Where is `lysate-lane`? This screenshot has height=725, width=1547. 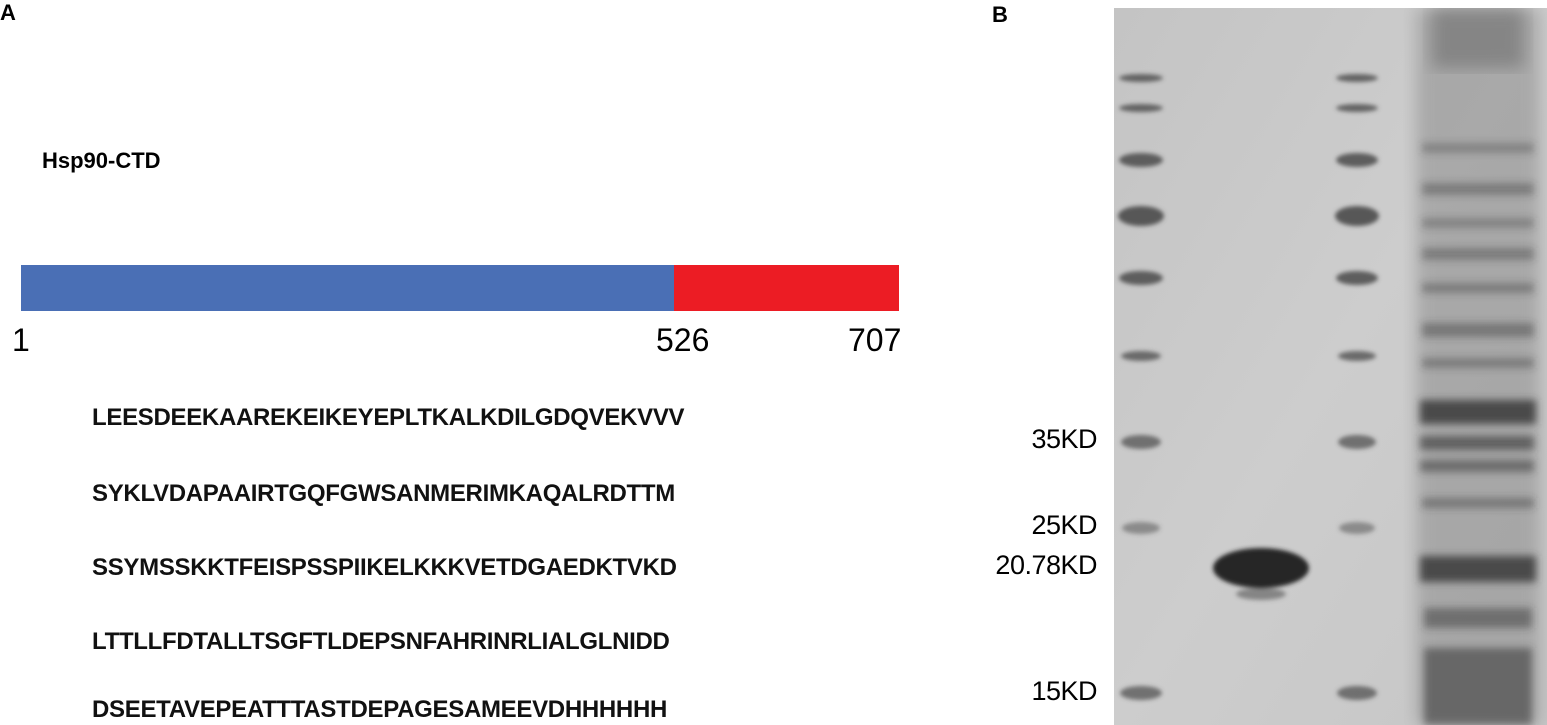 lysate-lane is located at coordinates (1478, 366).